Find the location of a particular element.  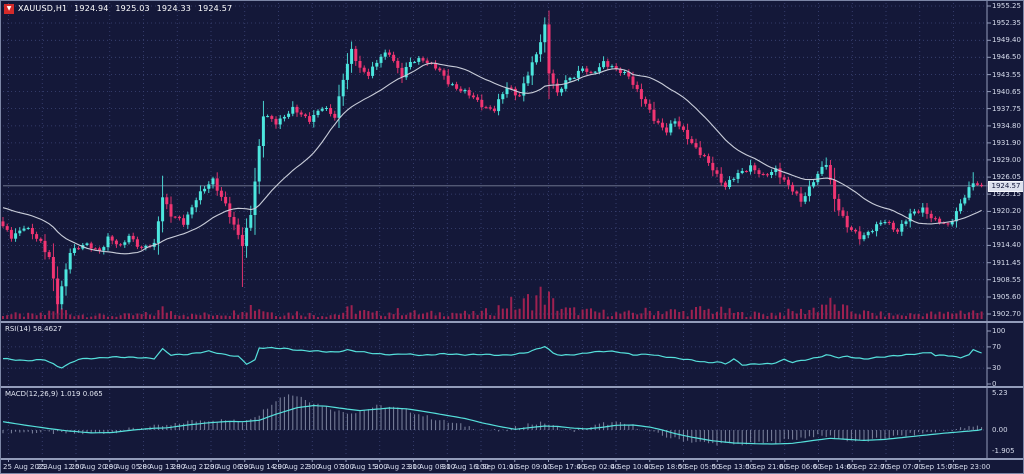

symbol-label: XAUUSD,H1 is located at coordinates (43, 8).